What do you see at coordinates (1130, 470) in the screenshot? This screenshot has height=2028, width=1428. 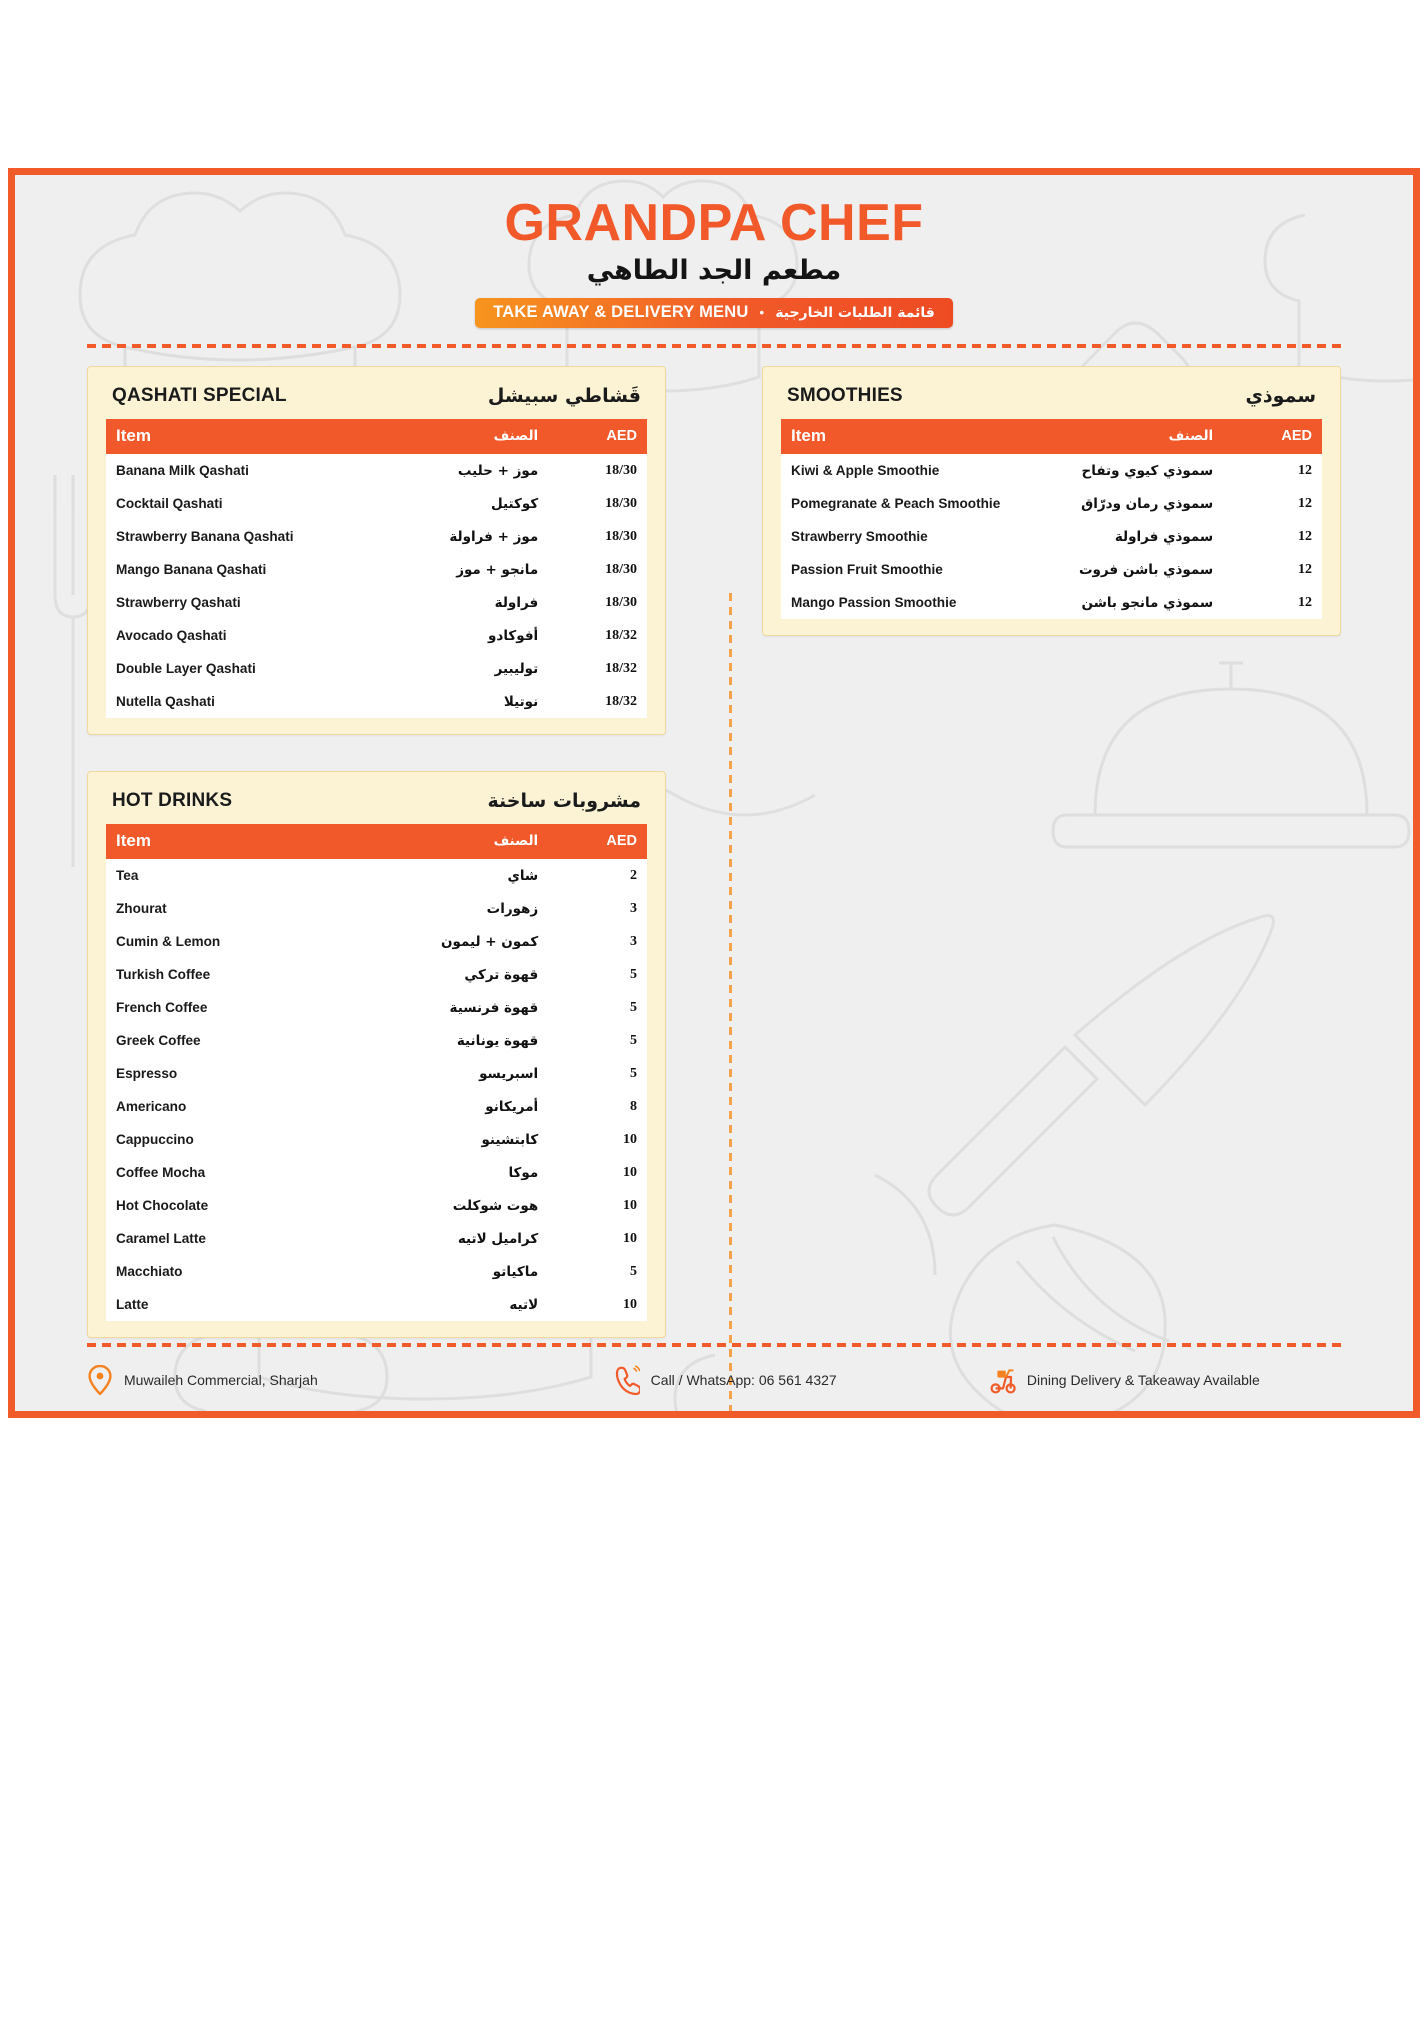 I see `item-name-arabic: سموذي كيوي وتفاح` at bounding box center [1130, 470].